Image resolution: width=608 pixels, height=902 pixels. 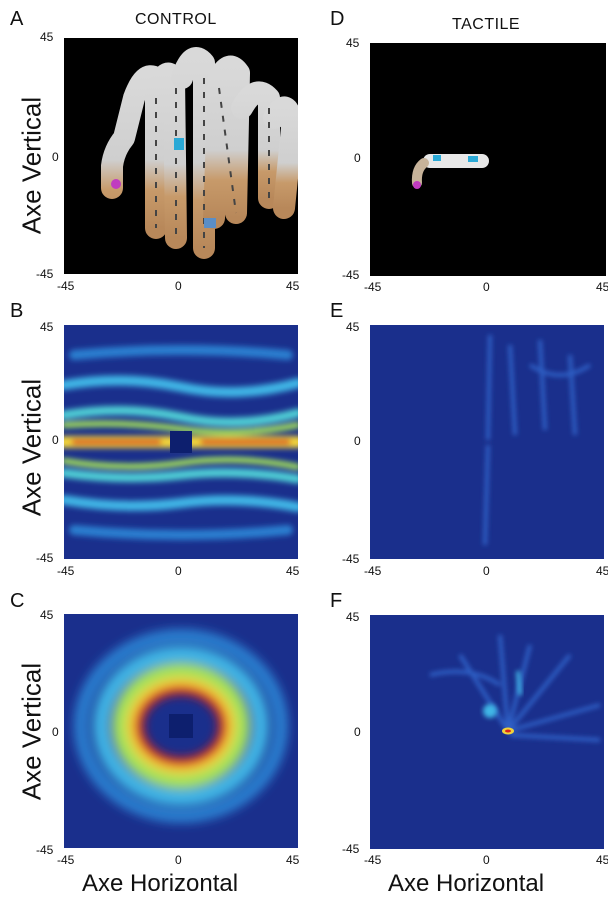 What do you see at coordinates (351, 849) in the screenshot?
I see `tick-f-y-bot: -45` at bounding box center [351, 849].